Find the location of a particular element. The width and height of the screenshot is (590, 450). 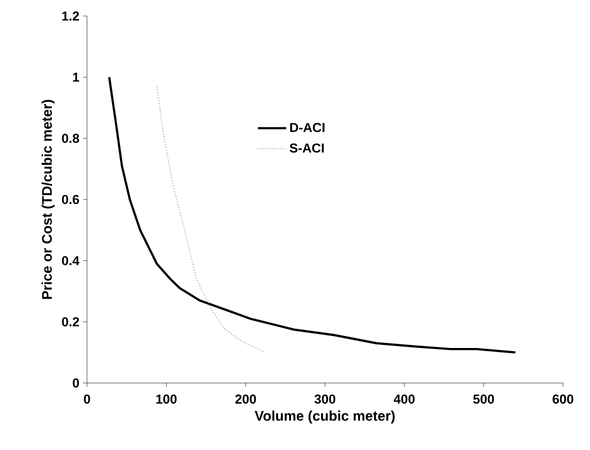

y-axis-title: Price or Cost (TD/cubic meter) is located at coordinates (48, 199).